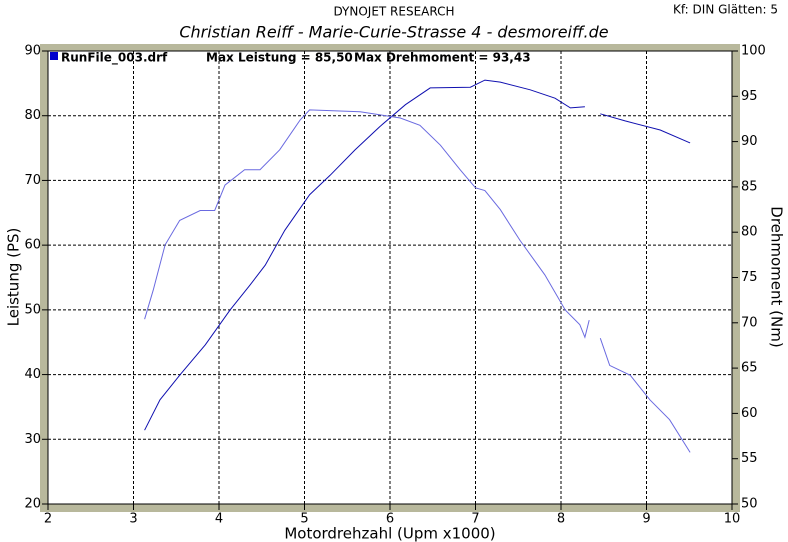 The width and height of the screenshot is (788, 542). What do you see at coordinates (749, 413) in the screenshot?
I see `y2-tick-label: 60` at bounding box center [749, 413].